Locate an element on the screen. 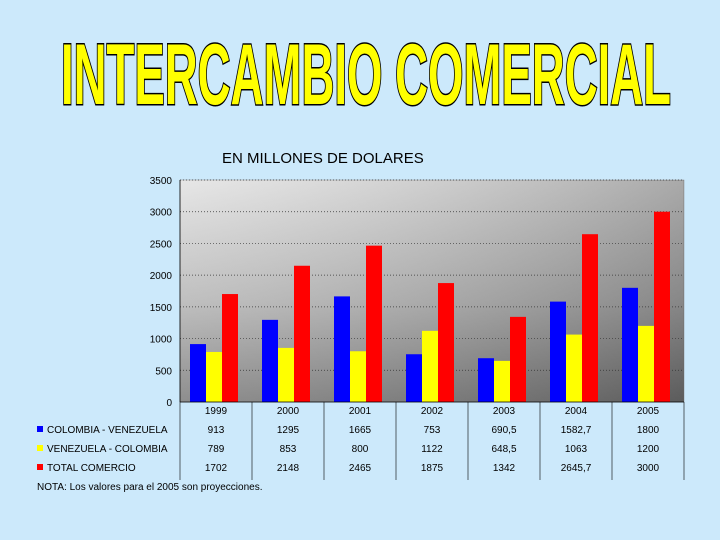 Image resolution: width=720 pixels, height=540 pixels. x-tick-label: 1999 is located at coordinates (216, 411).